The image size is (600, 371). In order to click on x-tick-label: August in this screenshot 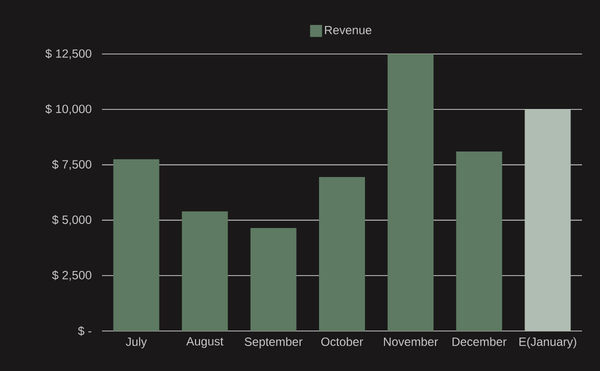, I will do `click(205, 342)`.